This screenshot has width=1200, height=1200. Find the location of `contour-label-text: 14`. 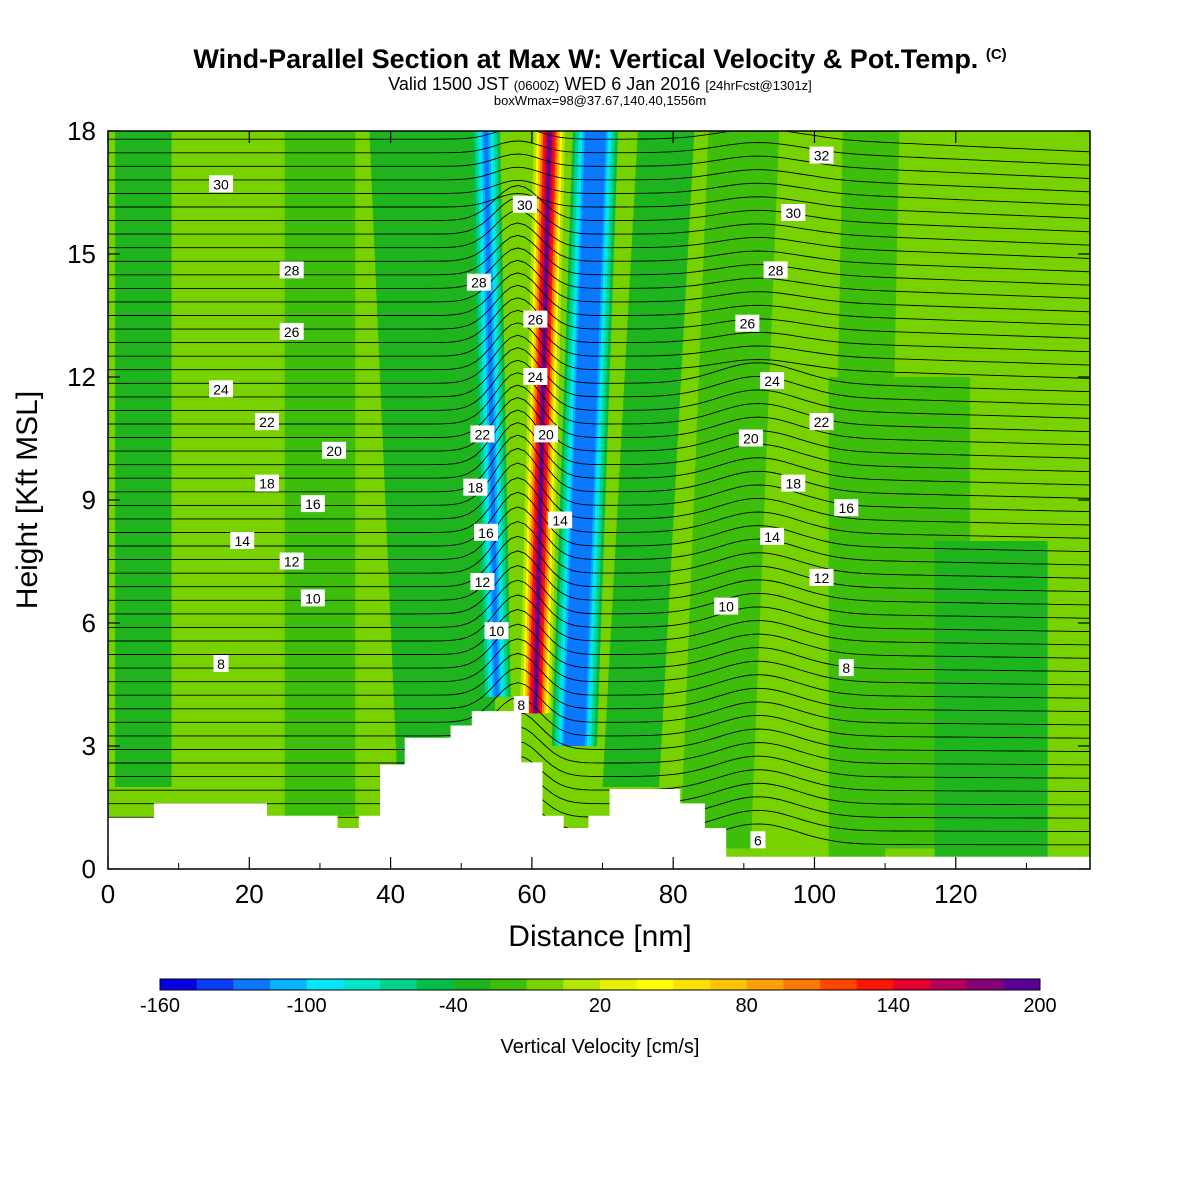

contour-label-text: 14 is located at coordinates (772, 537).